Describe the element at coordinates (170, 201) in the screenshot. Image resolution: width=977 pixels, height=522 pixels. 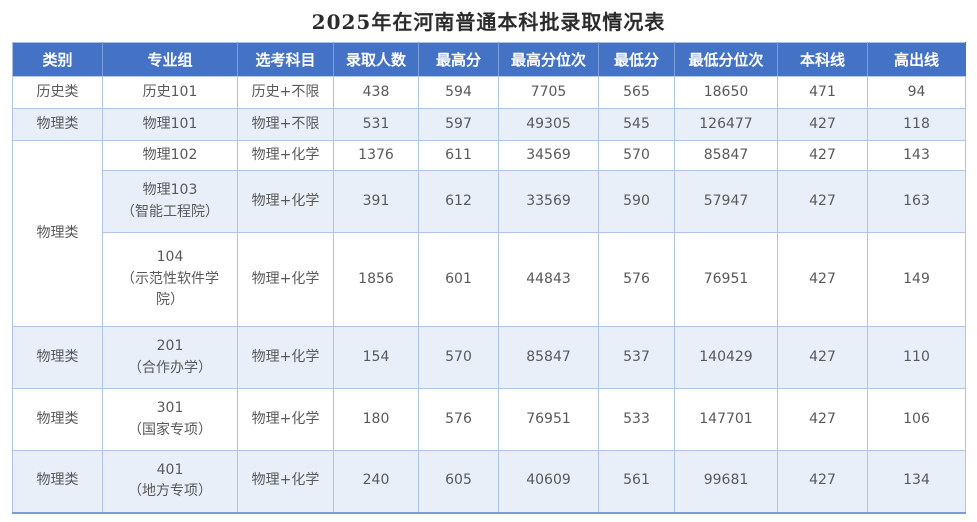
I see `cell-group: 物理103 （智能工程院）` at that location.